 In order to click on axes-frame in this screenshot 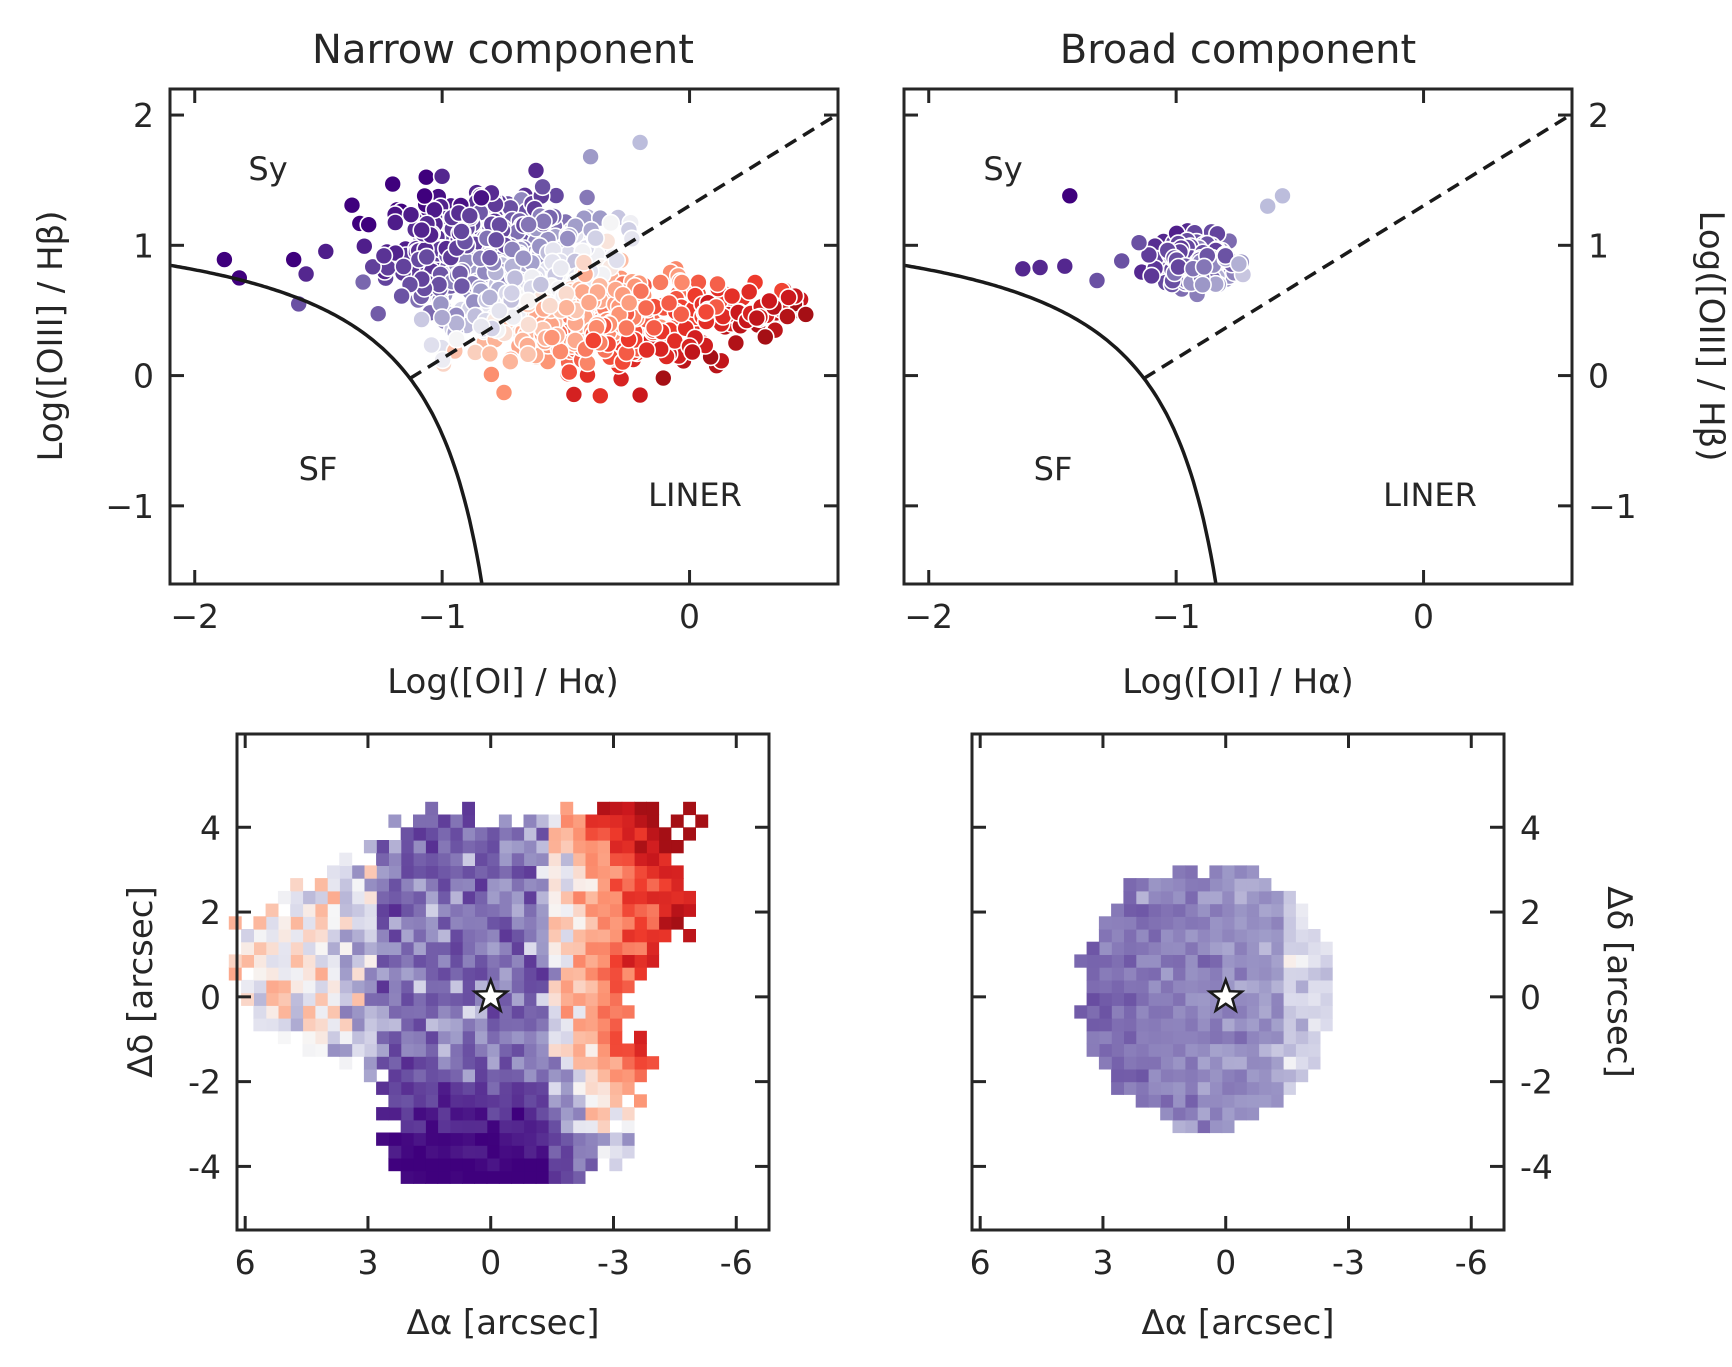, I will do `click(504, 336)`.